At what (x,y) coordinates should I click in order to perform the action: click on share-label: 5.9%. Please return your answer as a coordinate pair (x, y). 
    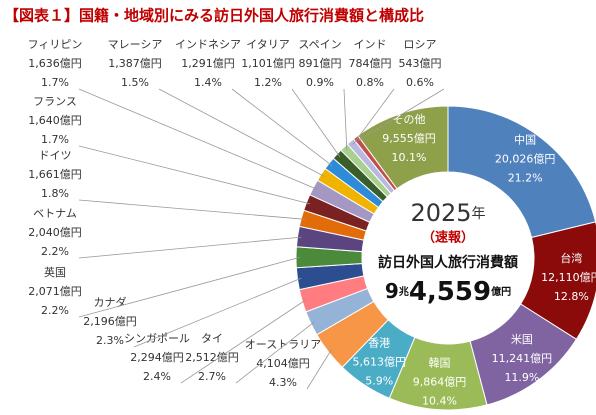
    Looking at the image, I should click on (379, 380).